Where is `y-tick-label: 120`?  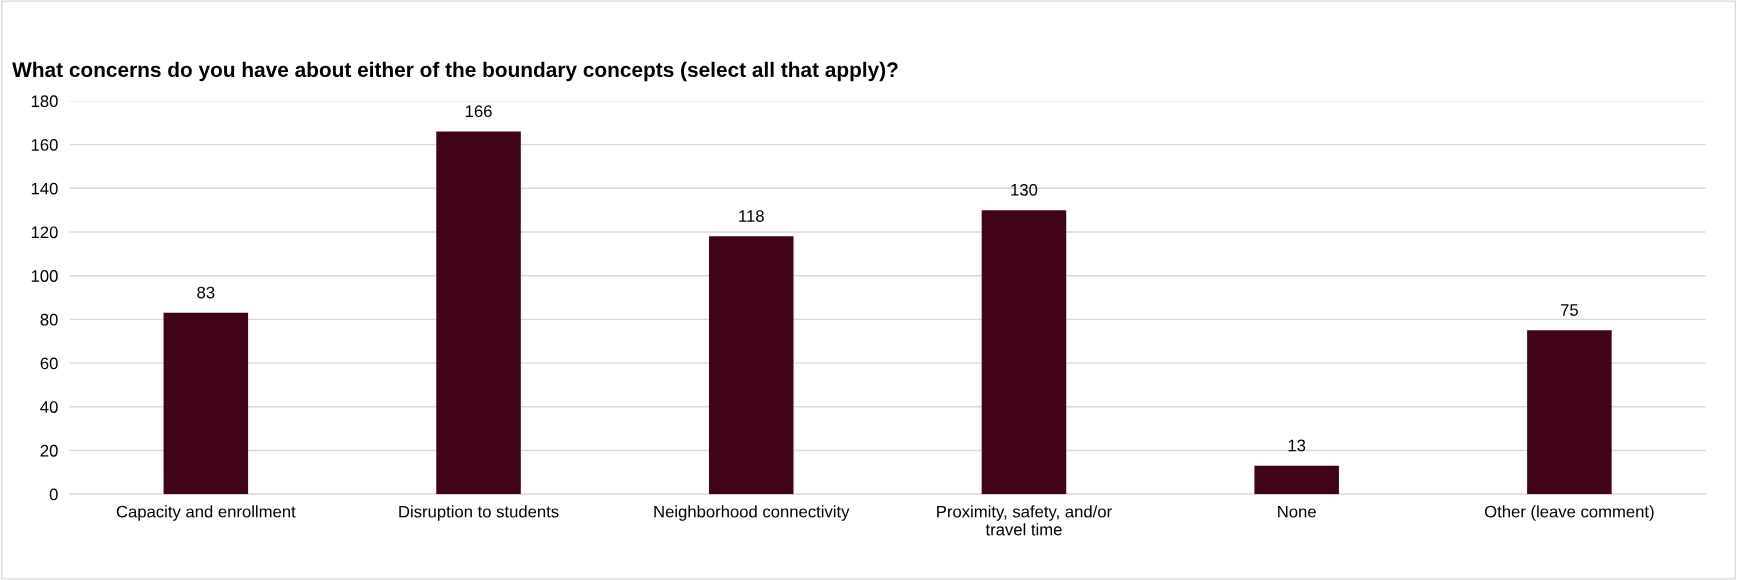
y-tick-label: 120 is located at coordinates (44, 232).